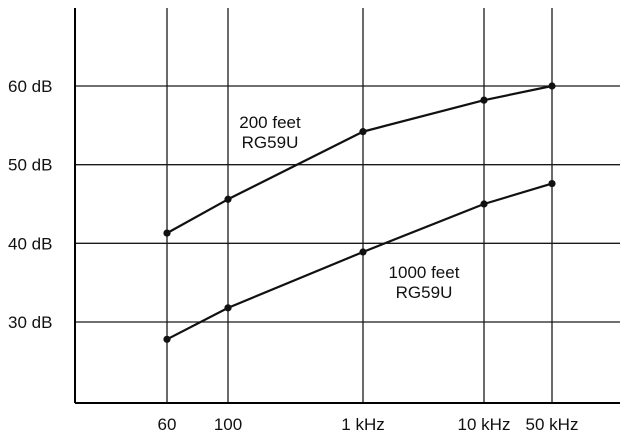  Describe the element at coordinates (30, 322) in the screenshot. I see `y-tick-label: 30 dB` at that location.